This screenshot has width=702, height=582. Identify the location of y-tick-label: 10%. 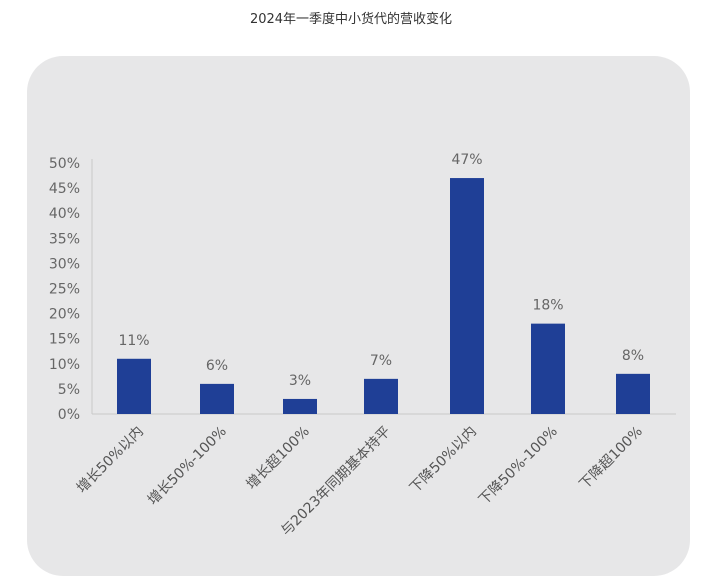
(64, 365).